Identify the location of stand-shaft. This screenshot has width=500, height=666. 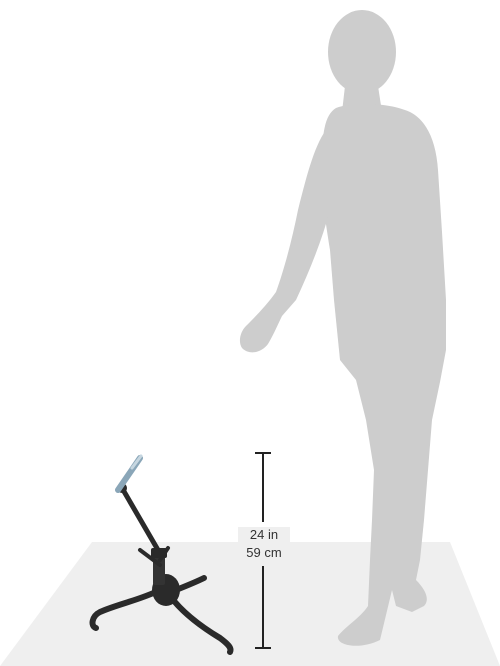
(140, 519).